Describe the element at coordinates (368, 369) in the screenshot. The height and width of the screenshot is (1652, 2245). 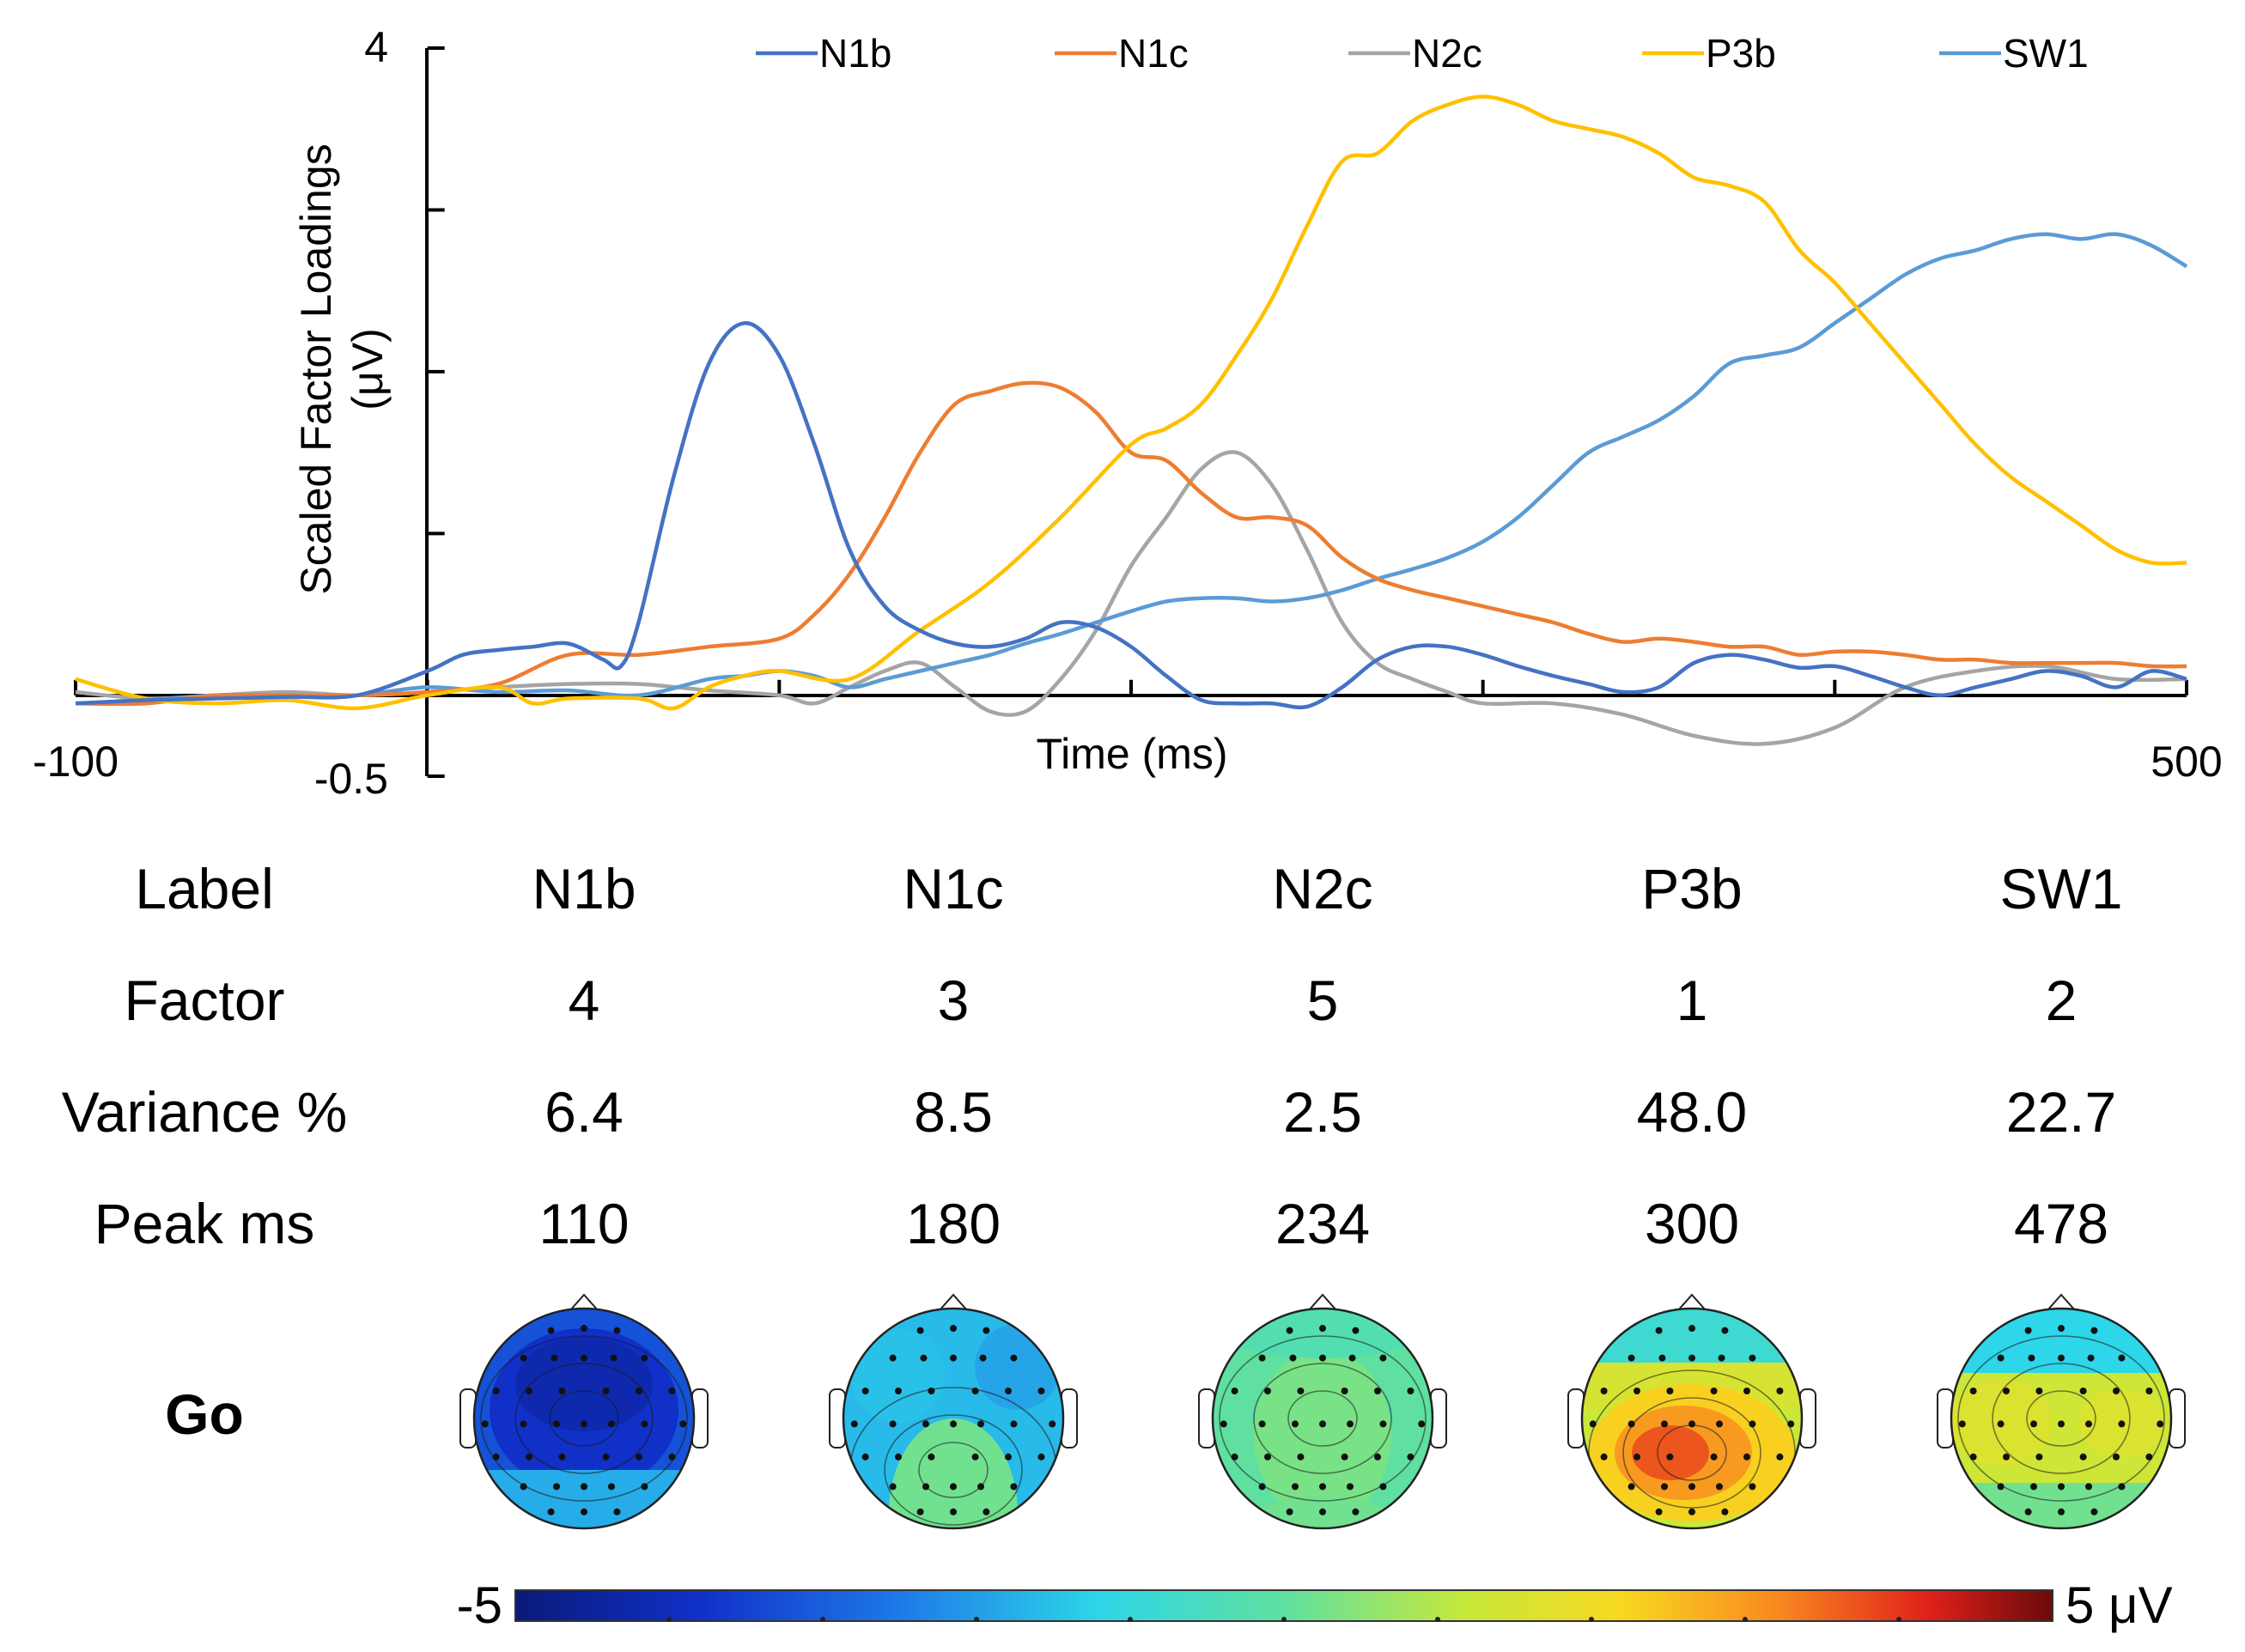
I see `y-axis-title-line2: (μV)` at that location.